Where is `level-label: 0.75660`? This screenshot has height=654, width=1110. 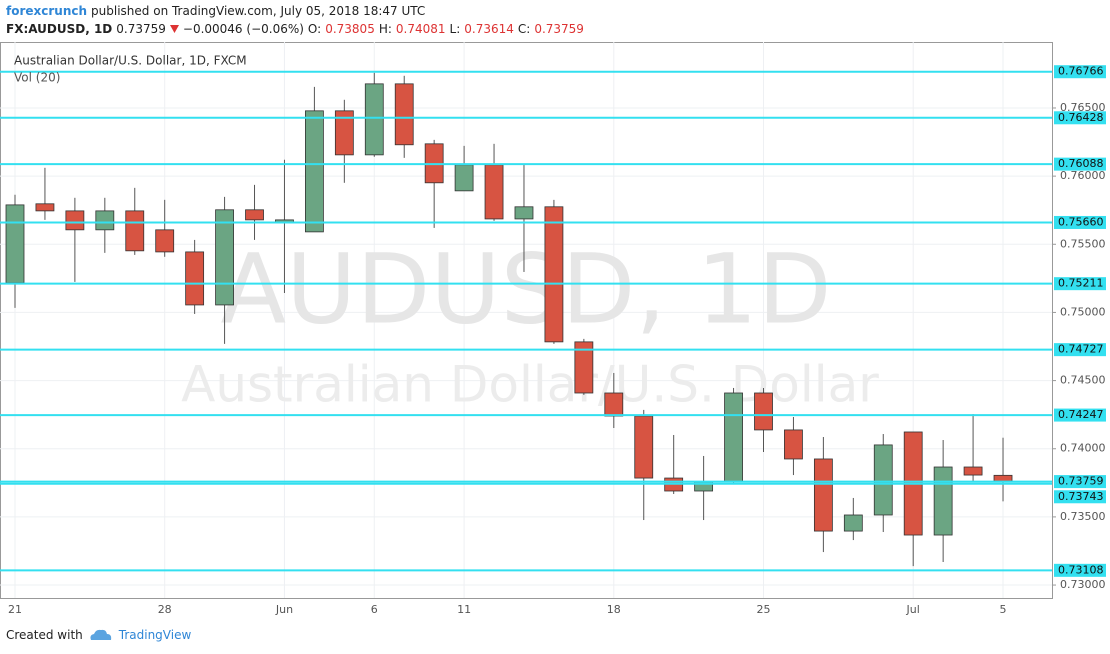 level-label: 0.75660 is located at coordinates (1081, 221).